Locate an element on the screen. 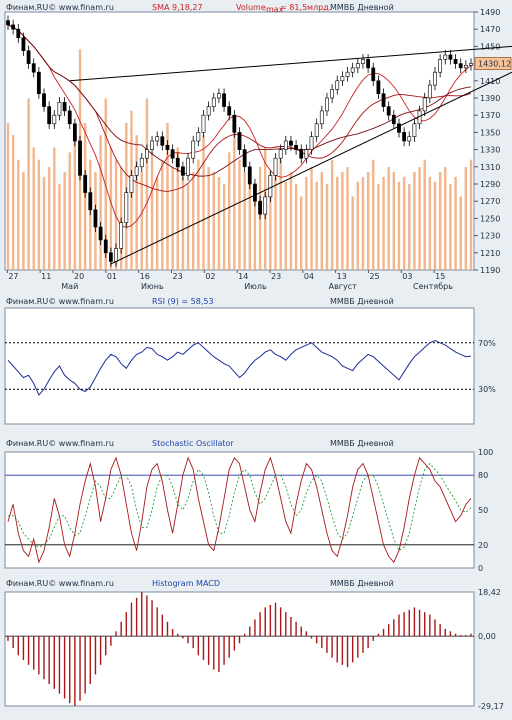  x-day-label: 15 is located at coordinates (440, 276).